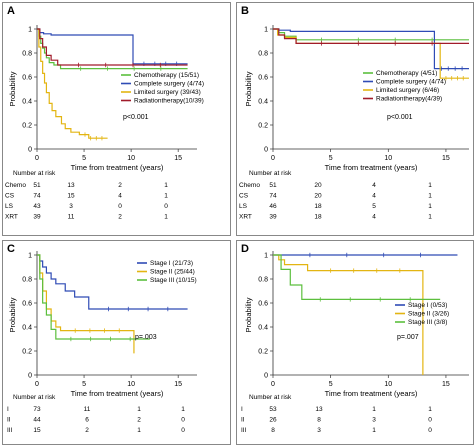  Describe the element at coordinates (242, 409) in the screenshot. I see `risk-row-label: I` at that location.